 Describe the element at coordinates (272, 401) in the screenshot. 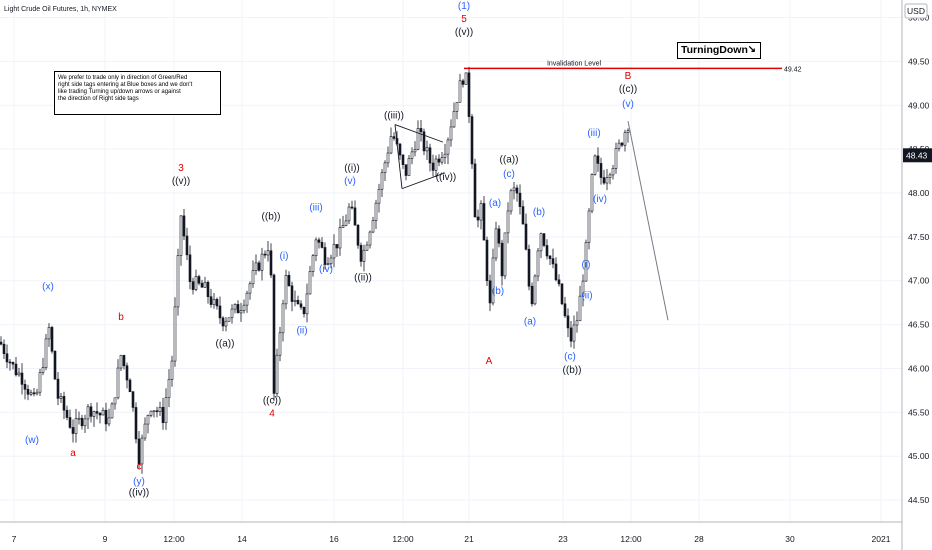

I see `wave-label: ((c))` at that location.